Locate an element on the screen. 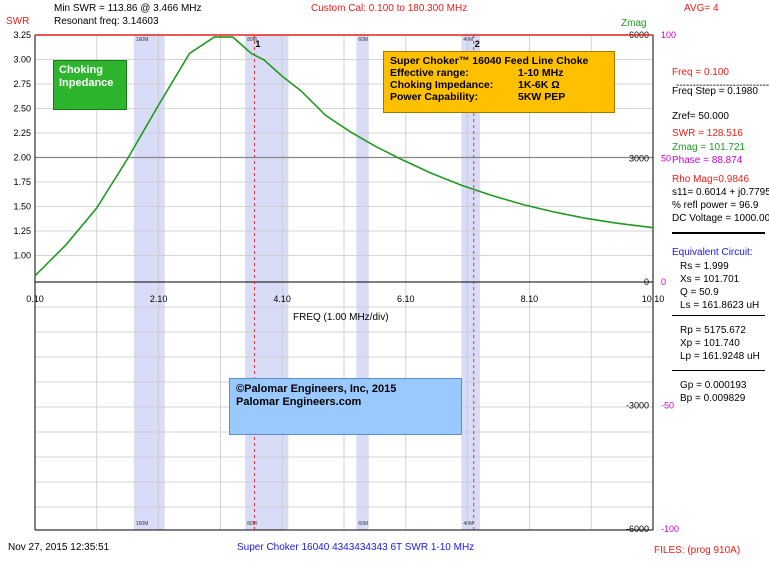  xs-readout: Xs = 101.701 is located at coordinates (710, 279).